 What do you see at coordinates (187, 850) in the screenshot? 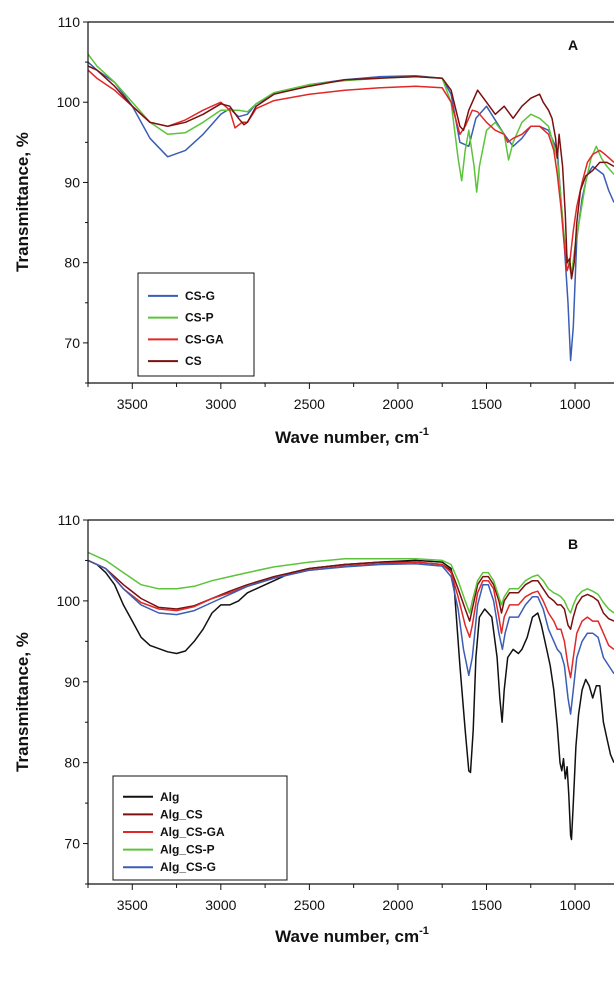
I see `legend-label: Alg_CS-P` at bounding box center [187, 850].